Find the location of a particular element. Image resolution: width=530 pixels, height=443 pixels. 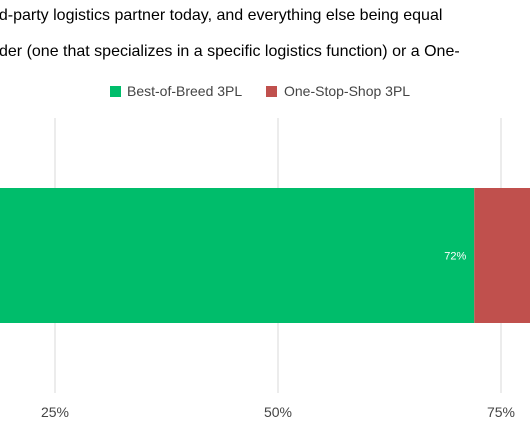

legend-swatch-one-stop-shop is located at coordinates (271, 91).